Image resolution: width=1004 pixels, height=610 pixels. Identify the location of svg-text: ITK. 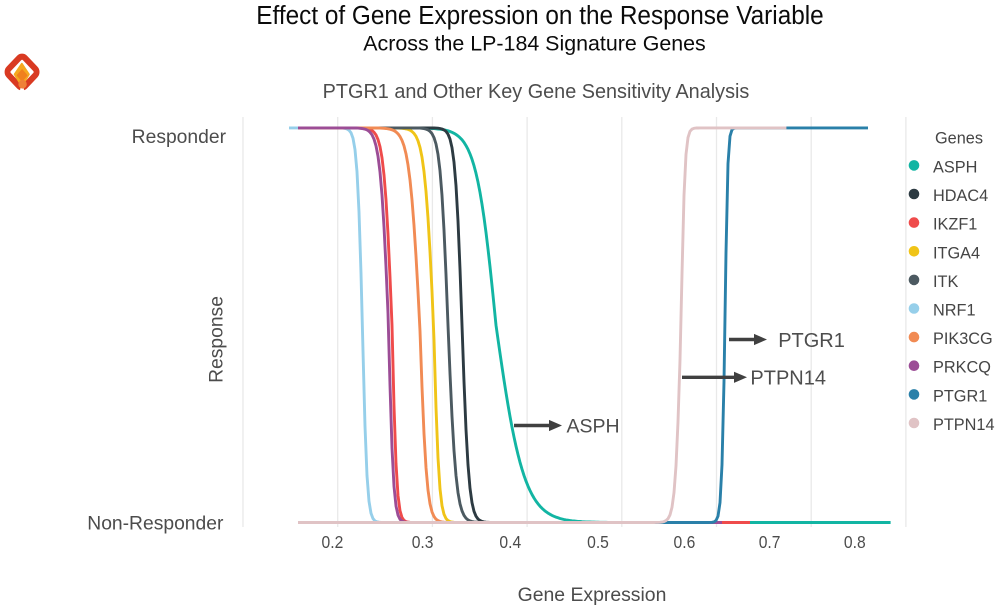
(945, 282).